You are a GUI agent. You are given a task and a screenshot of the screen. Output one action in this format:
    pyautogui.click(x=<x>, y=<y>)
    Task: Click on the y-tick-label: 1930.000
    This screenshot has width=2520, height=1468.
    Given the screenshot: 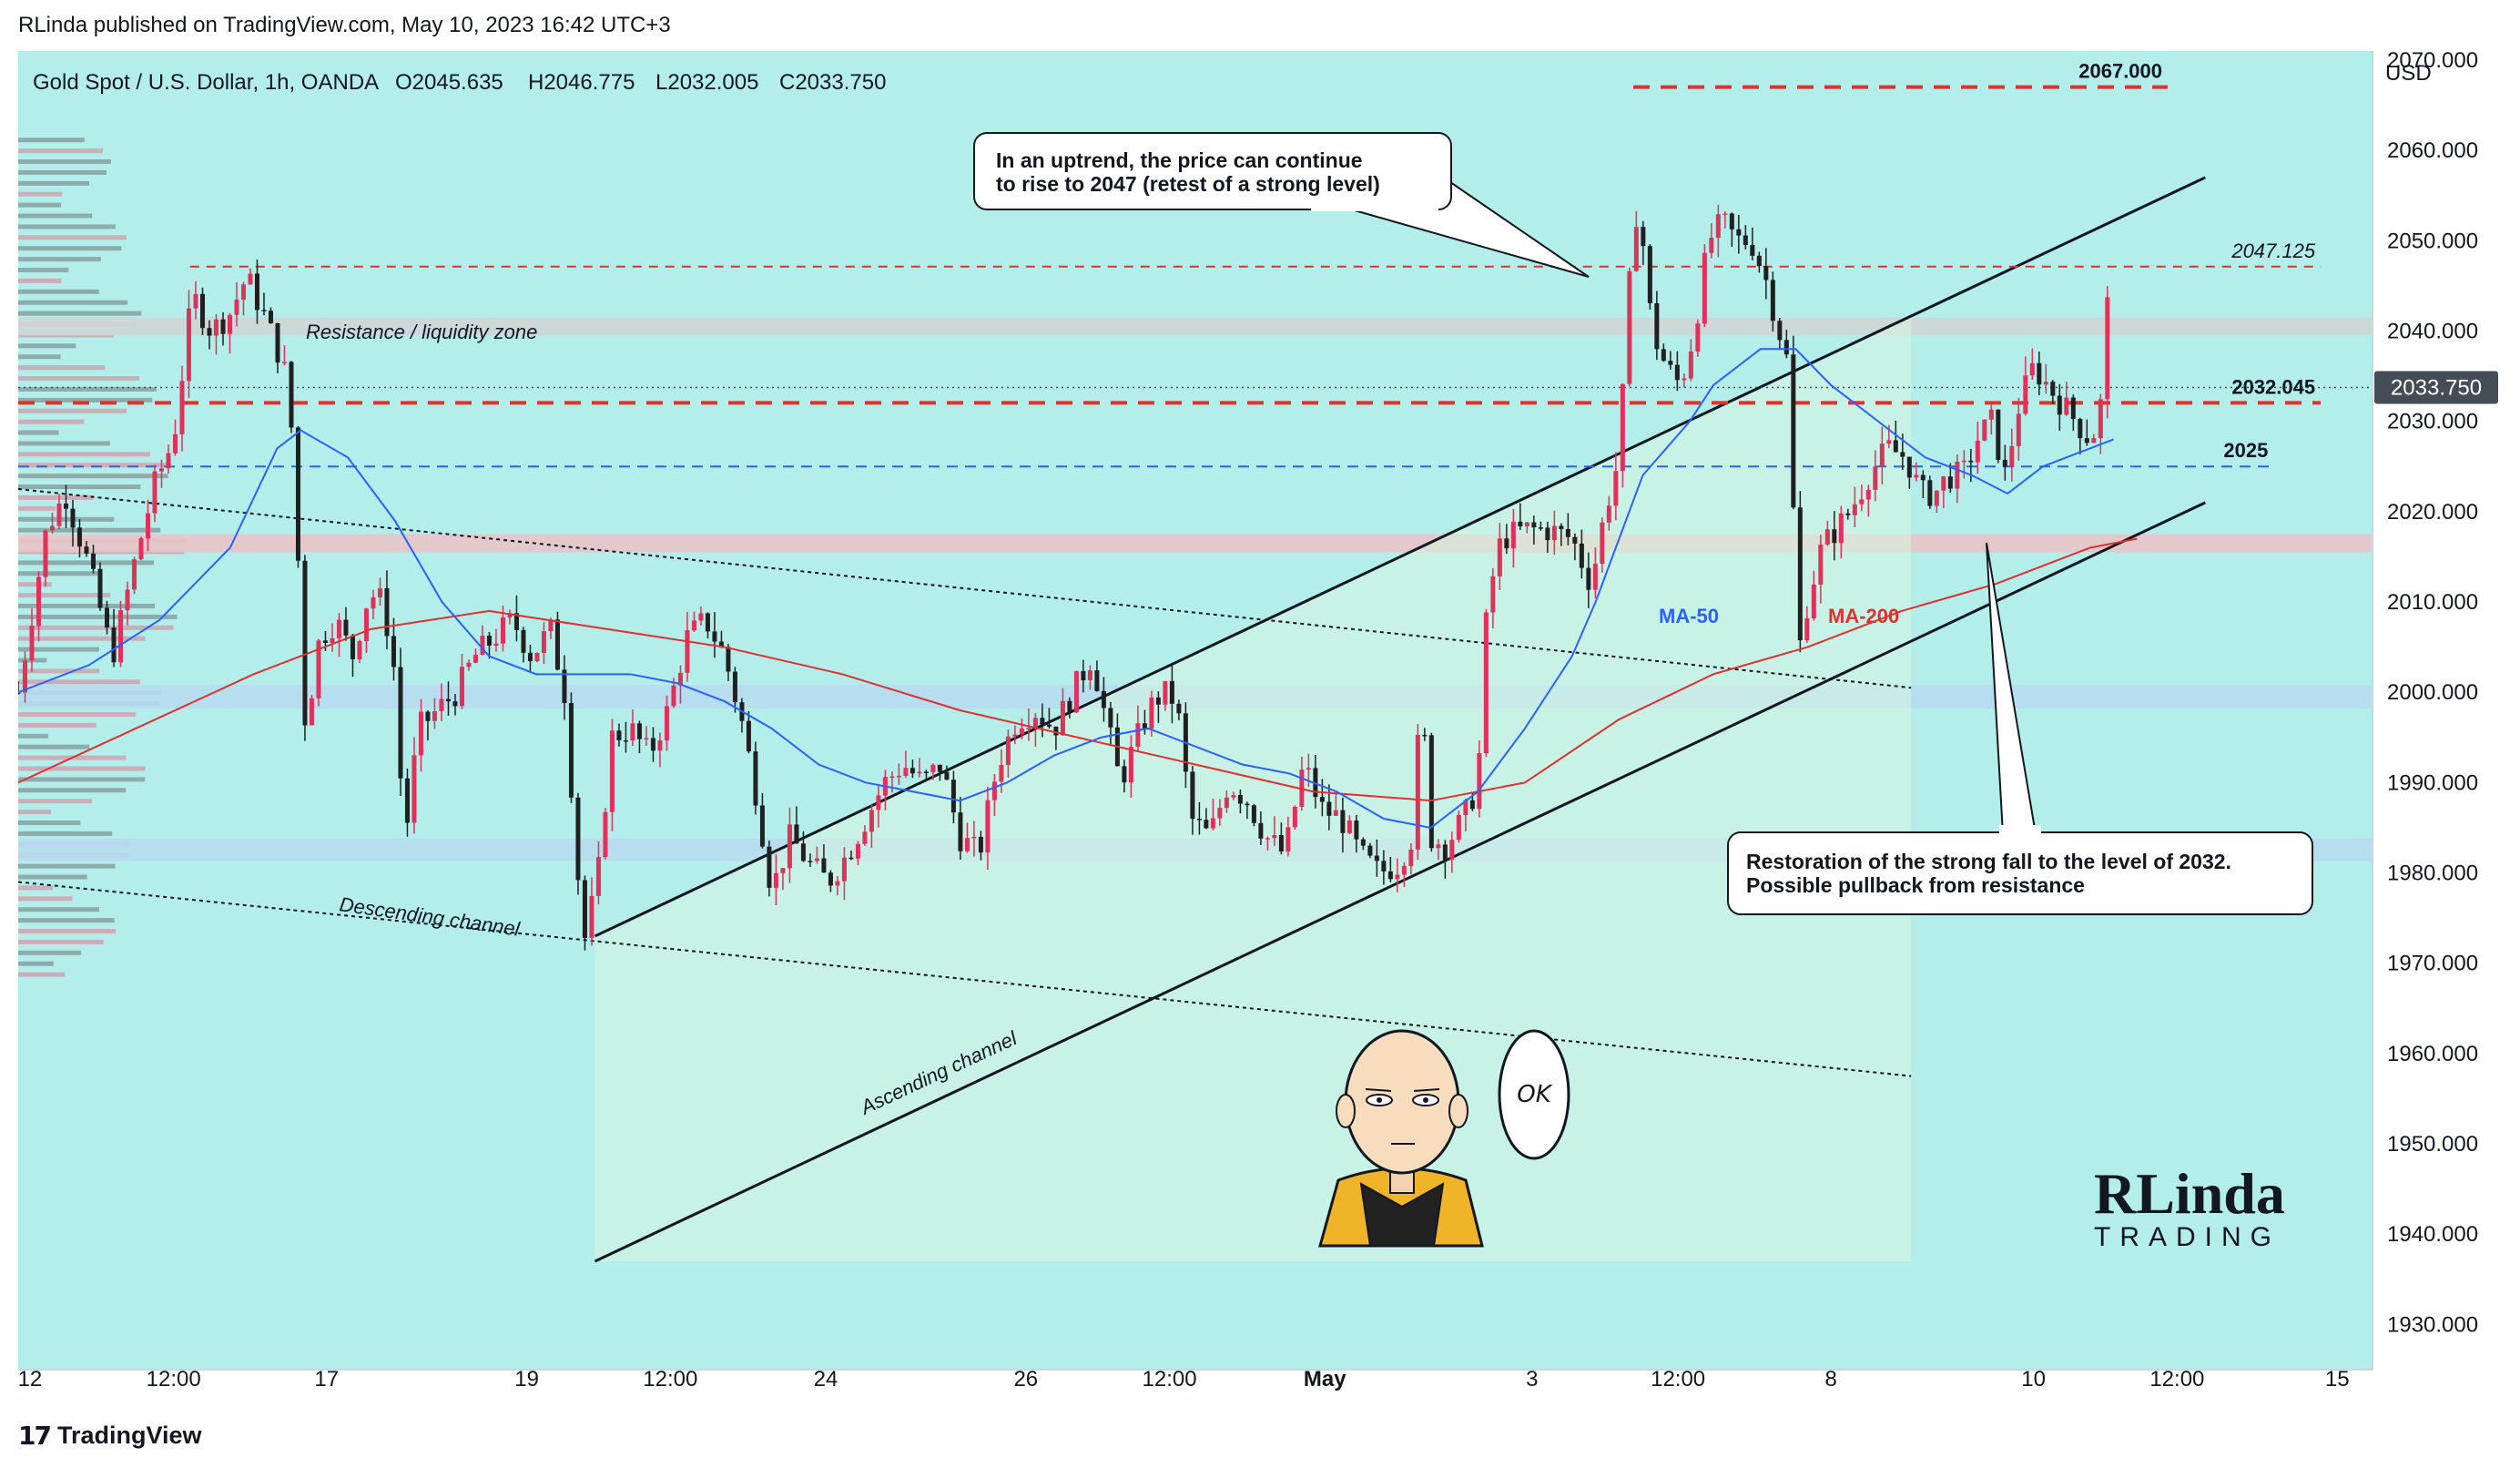 What is the action you would take?
    pyautogui.click(x=2432, y=1324)
    